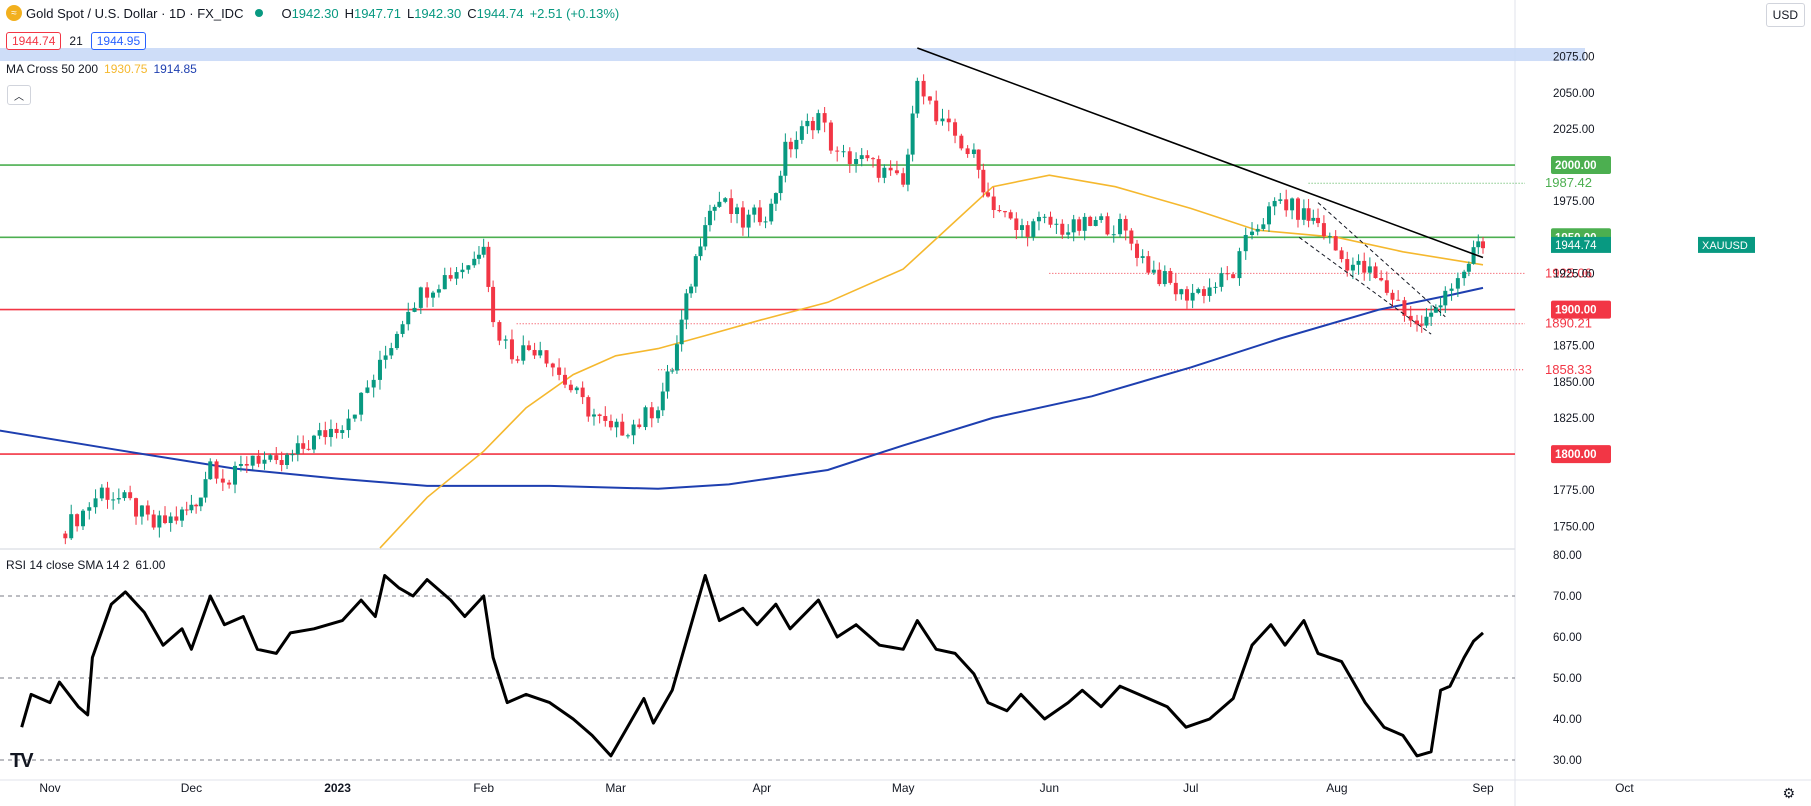  I want to click on ask-price: 1944.95, so click(118, 41).